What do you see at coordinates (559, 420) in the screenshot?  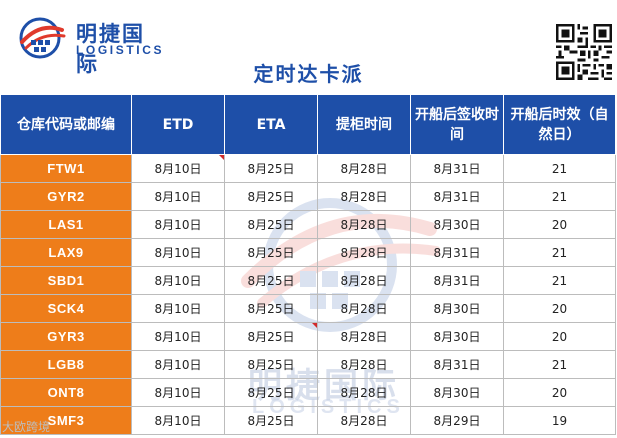 I see `days-cell: 19` at bounding box center [559, 420].